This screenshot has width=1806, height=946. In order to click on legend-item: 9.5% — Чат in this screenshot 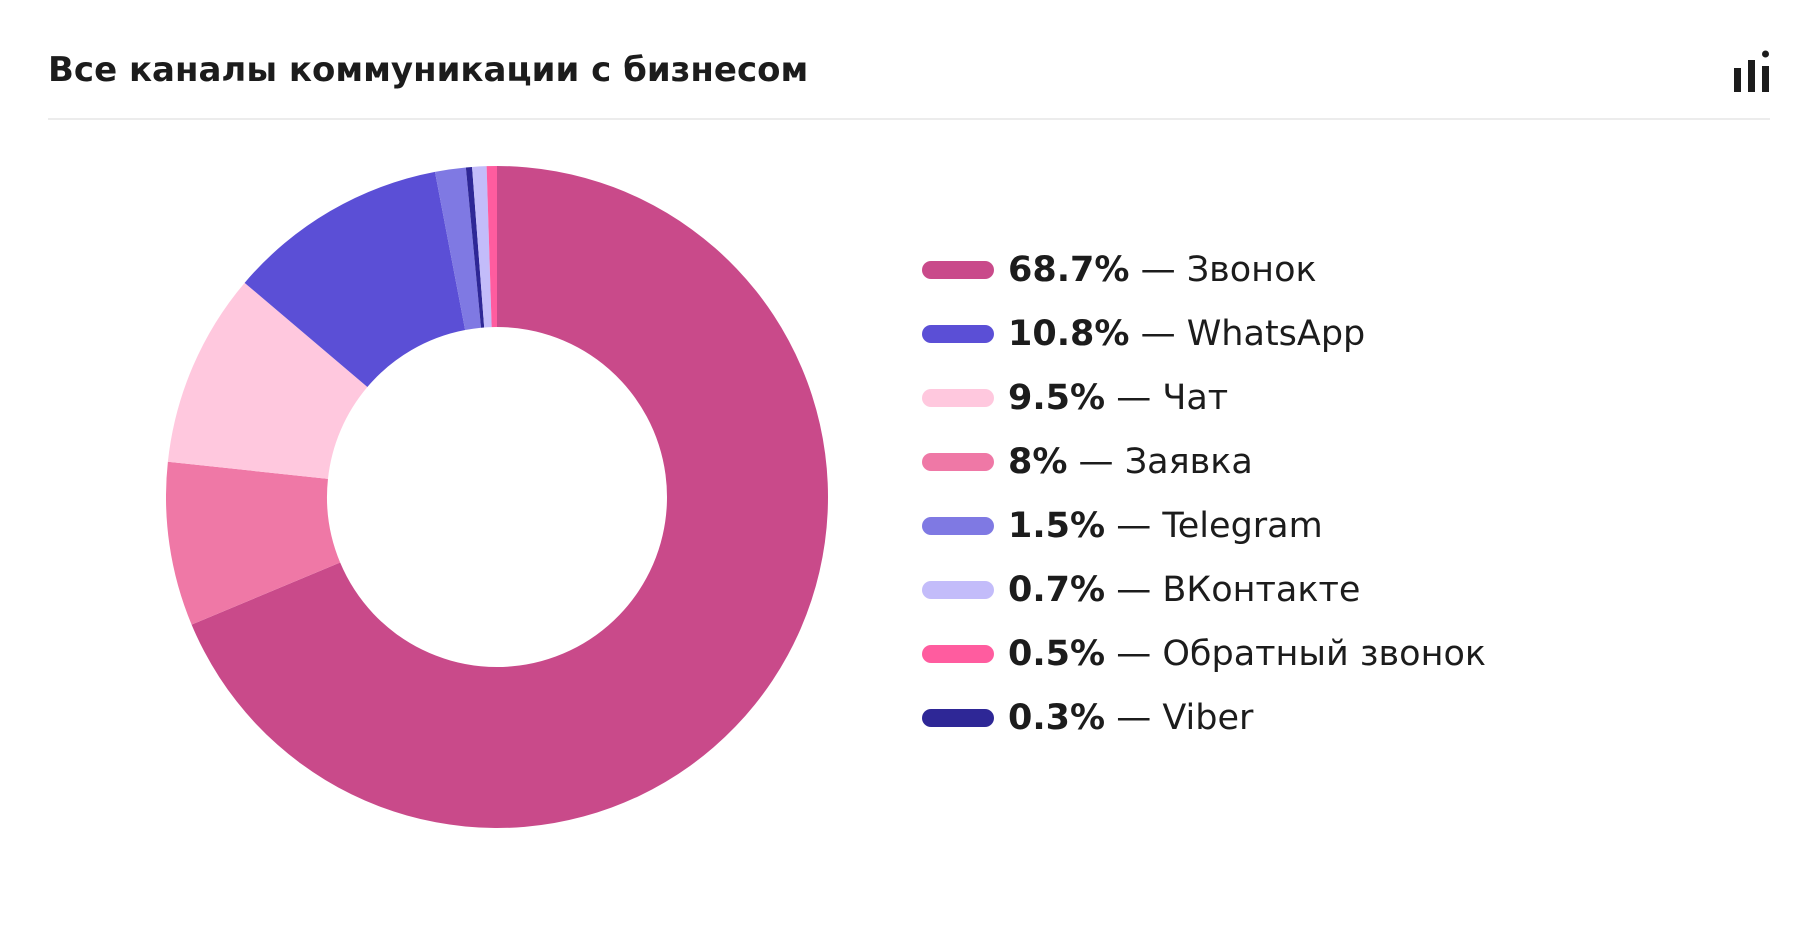, I will do `click(1332, 398)`.